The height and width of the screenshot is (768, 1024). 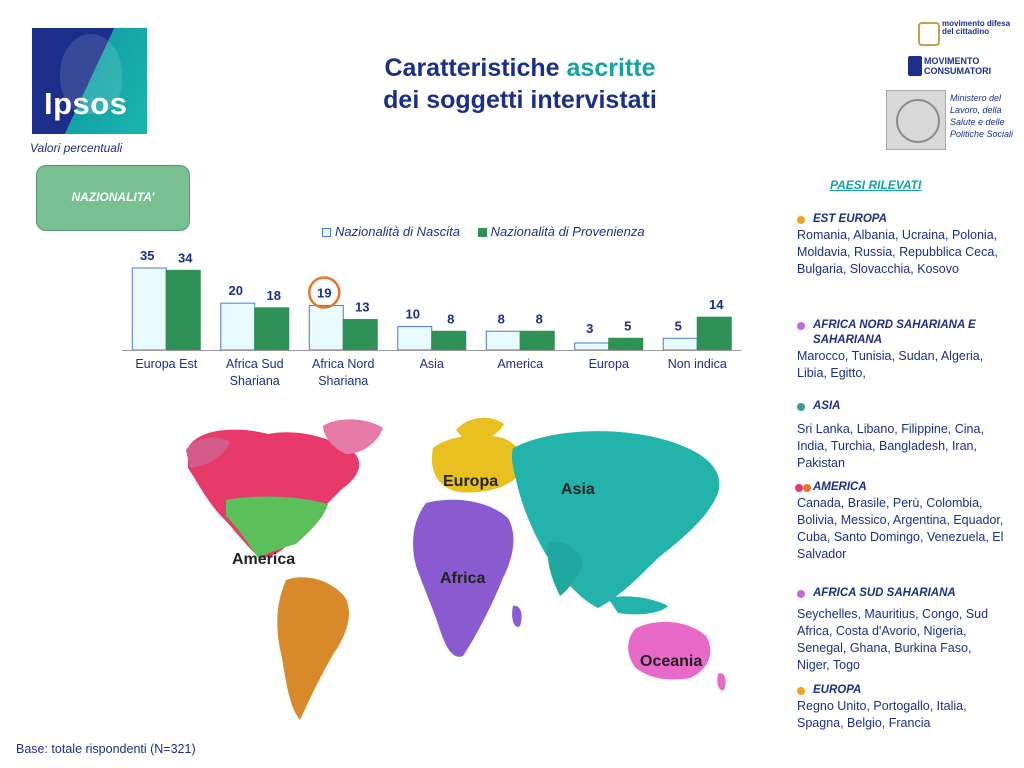 I want to click on data-label: 19, so click(x=324, y=292).